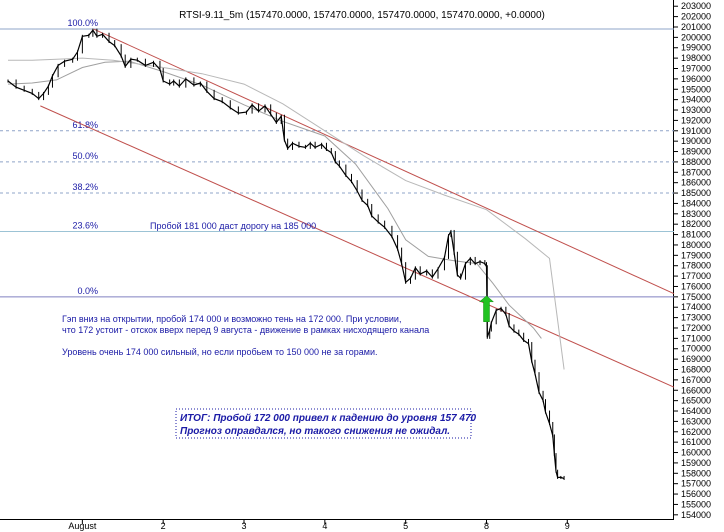 Image resolution: width=724 pixels, height=532 pixels. What do you see at coordinates (696, 152) in the screenshot?
I see `y-tick-label: 189000` at bounding box center [696, 152].